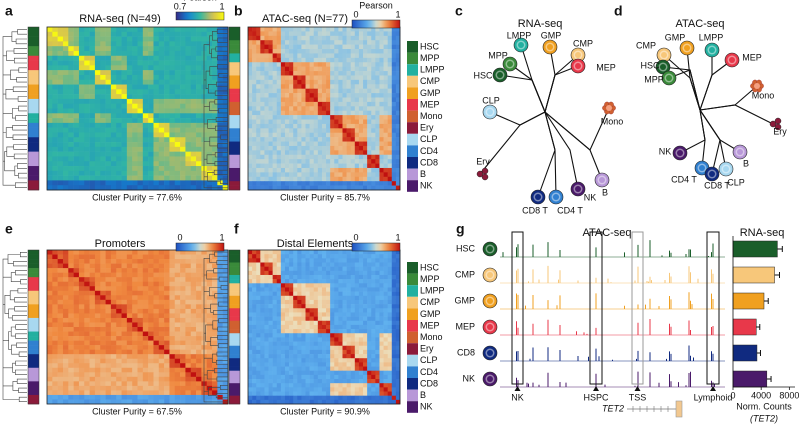  Describe the element at coordinates (179, 237) in the screenshot. I see `colorbar-min: 0` at that location.